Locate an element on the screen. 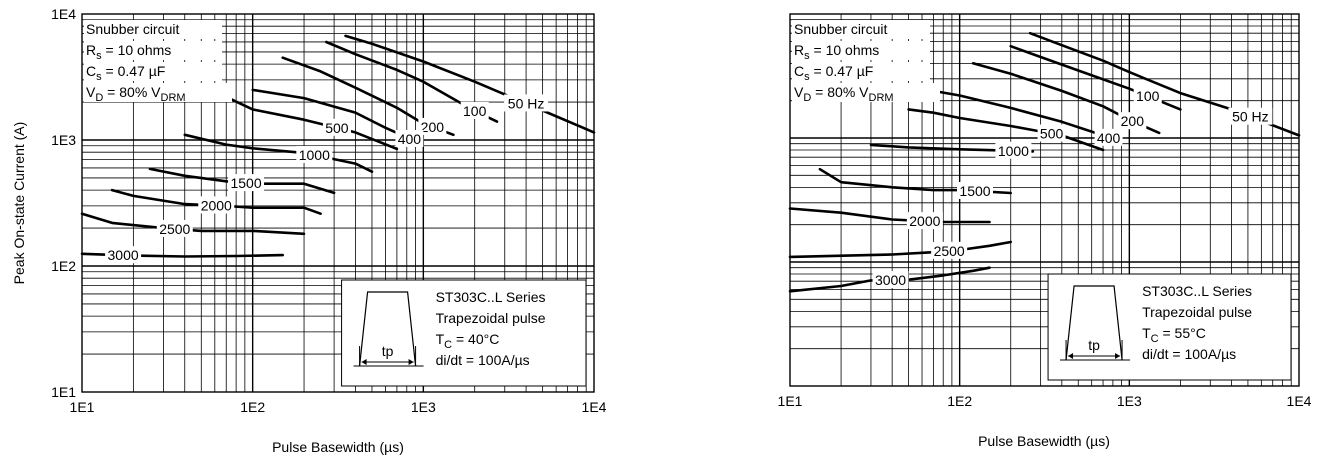  y-tick-label: 1E3 is located at coordinates (63, 140).